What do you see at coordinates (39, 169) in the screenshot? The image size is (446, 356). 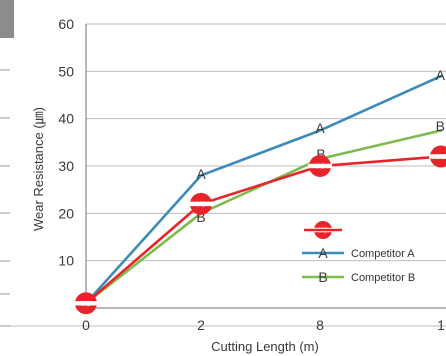 I see `y-axis-label: Wear Resistance (㎛)` at bounding box center [39, 169].